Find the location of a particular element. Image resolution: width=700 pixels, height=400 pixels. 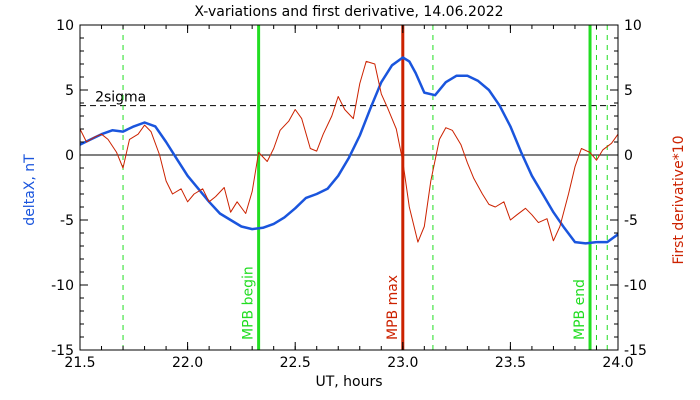

x-tick-label: 22.0 is located at coordinates (187, 363).